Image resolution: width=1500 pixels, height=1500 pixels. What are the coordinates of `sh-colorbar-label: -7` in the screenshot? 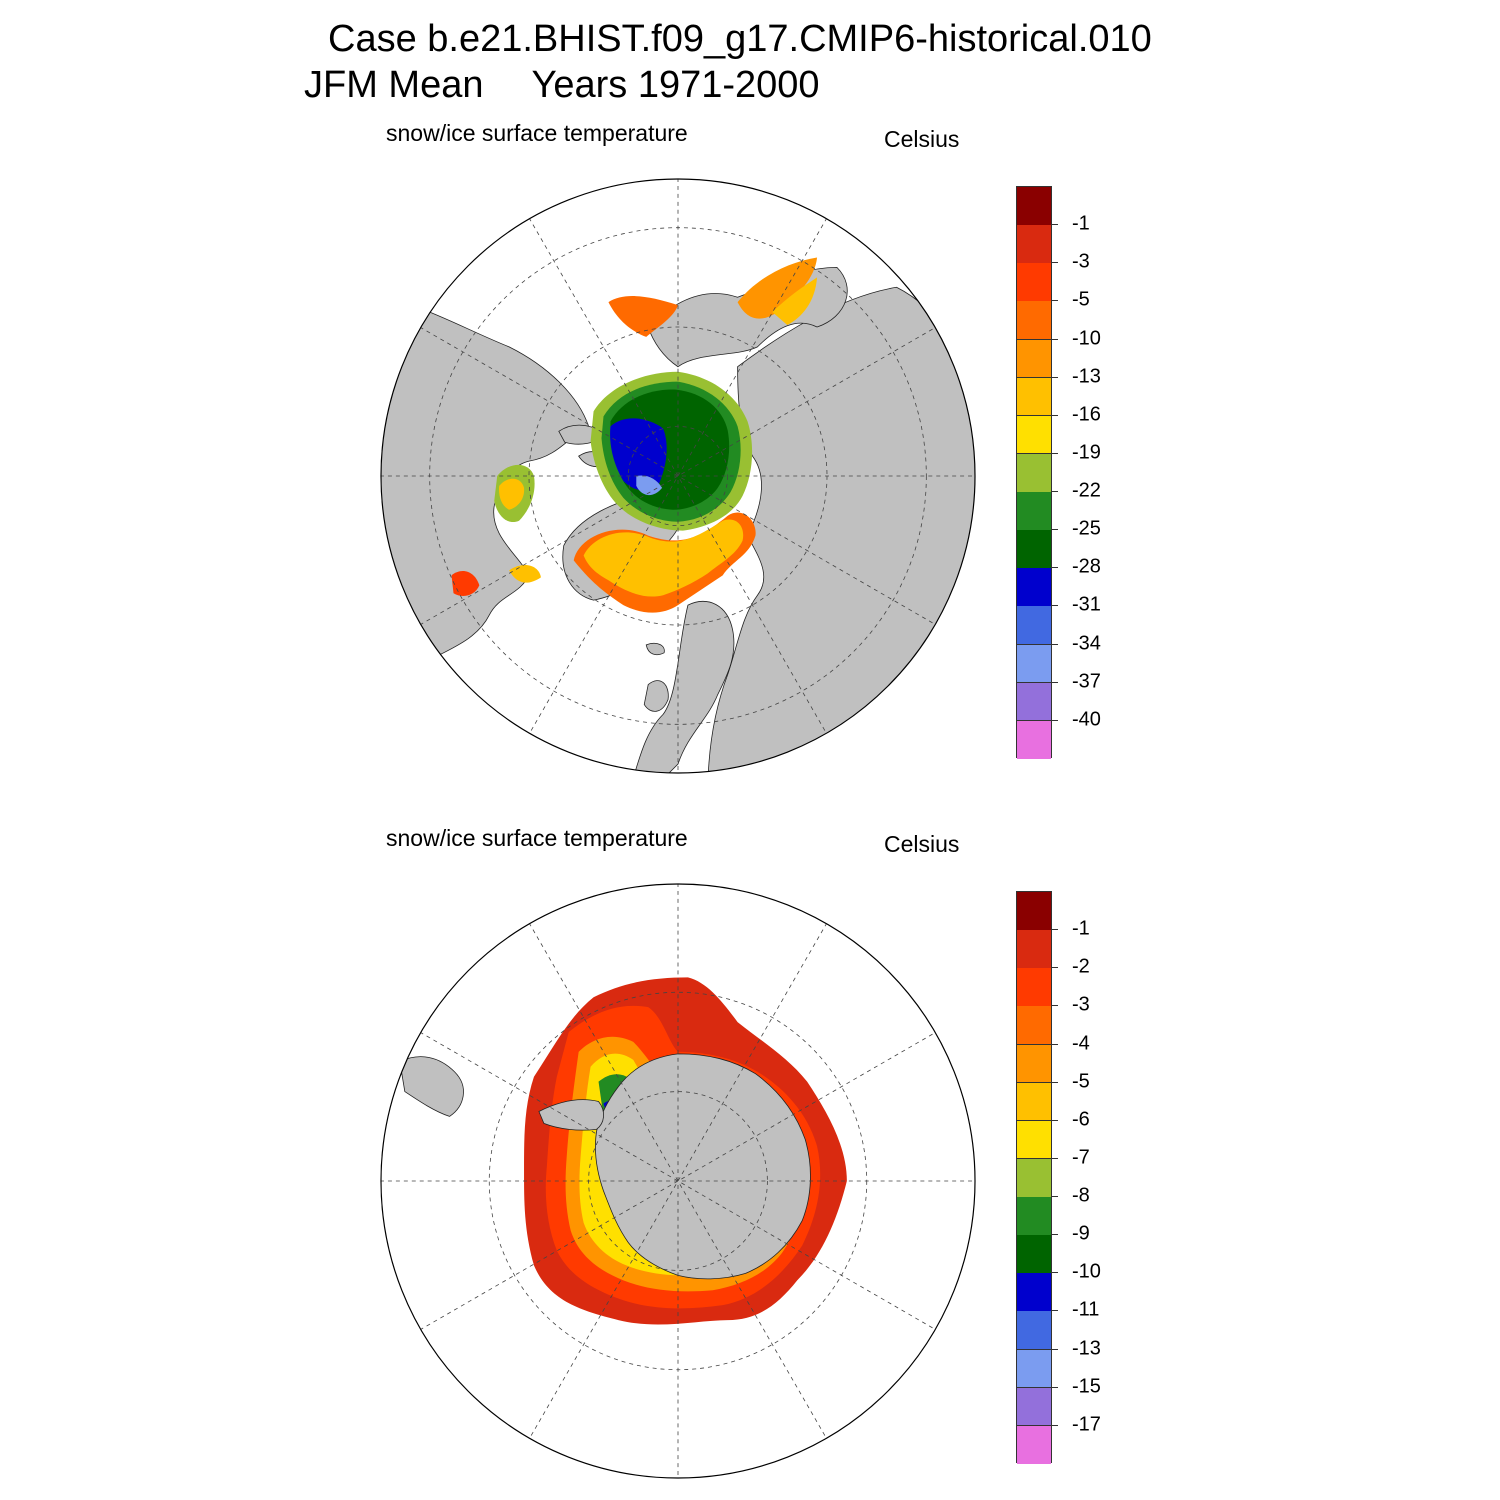 It's located at (1081, 1157).